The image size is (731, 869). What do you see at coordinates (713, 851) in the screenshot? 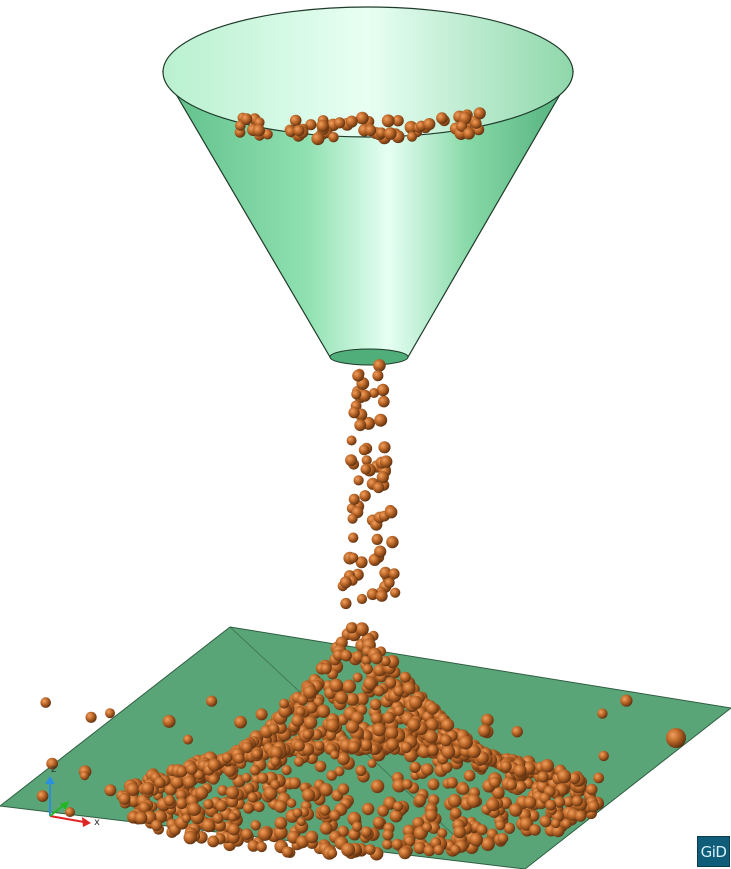
I see `gid-logo: GiD` at bounding box center [713, 851].